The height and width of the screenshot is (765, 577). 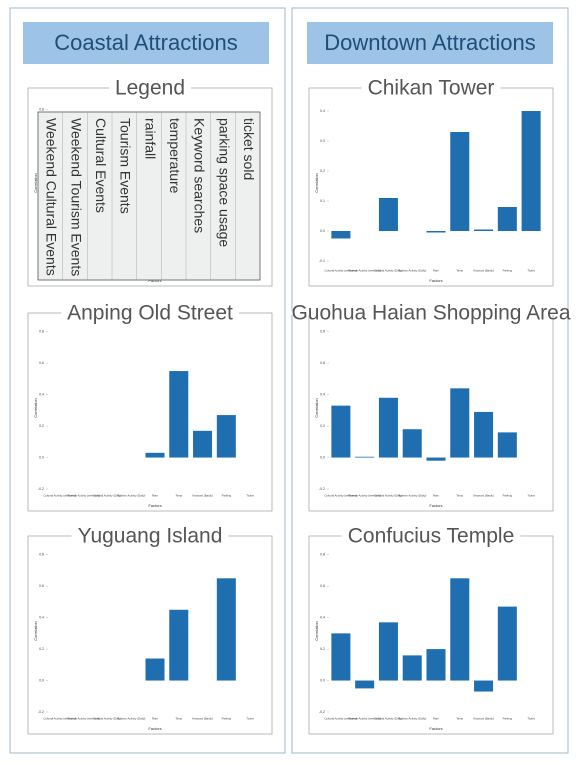 I want to click on section-title: Downtown Attractions, so click(x=430, y=42).